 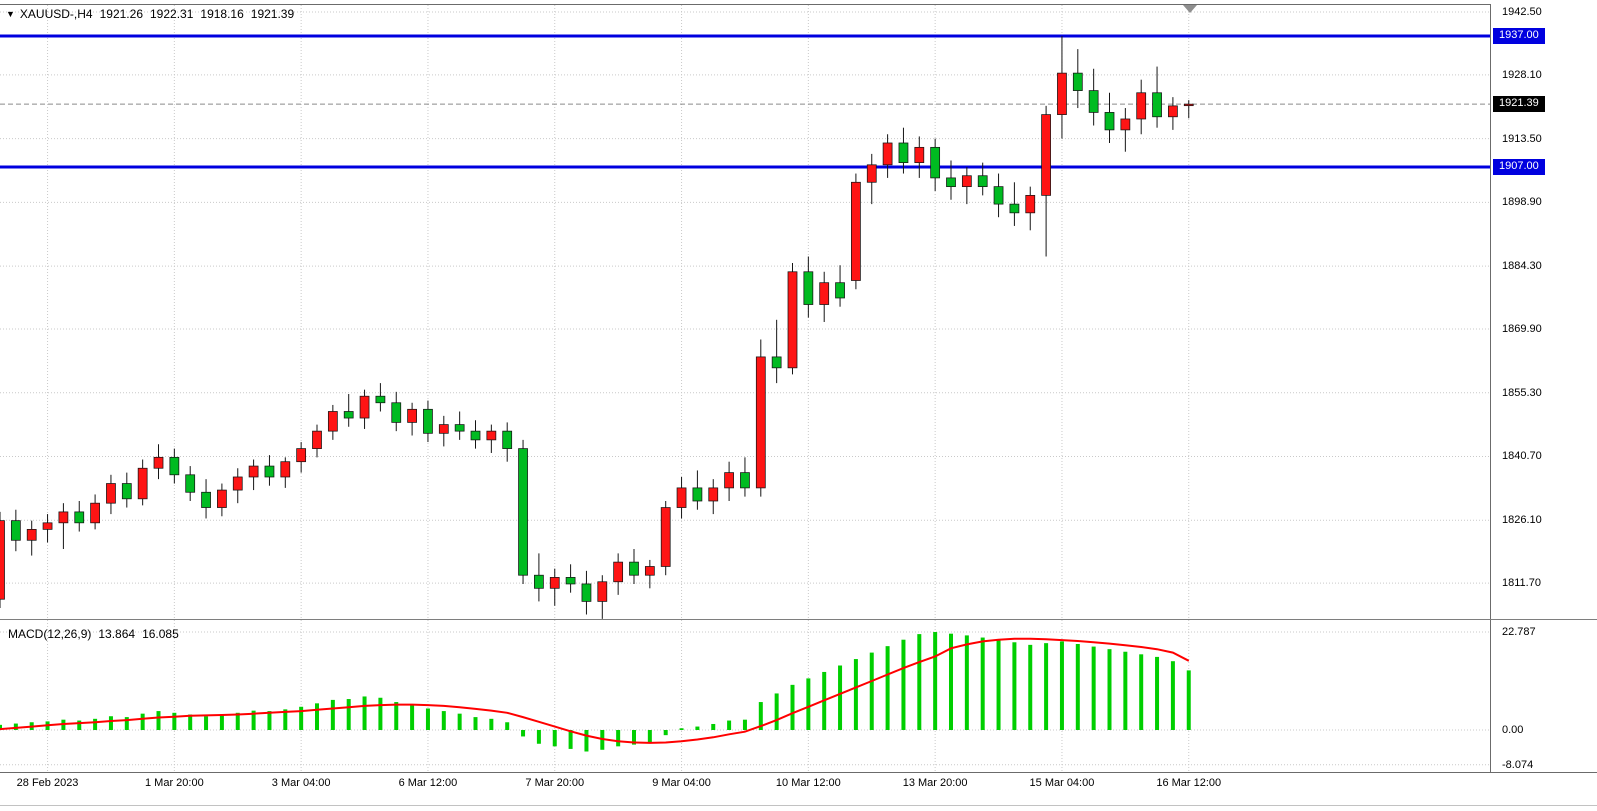 What do you see at coordinates (10, 14) in the screenshot?
I see `chart-dropdown-icon: ▼` at bounding box center [10, 14].